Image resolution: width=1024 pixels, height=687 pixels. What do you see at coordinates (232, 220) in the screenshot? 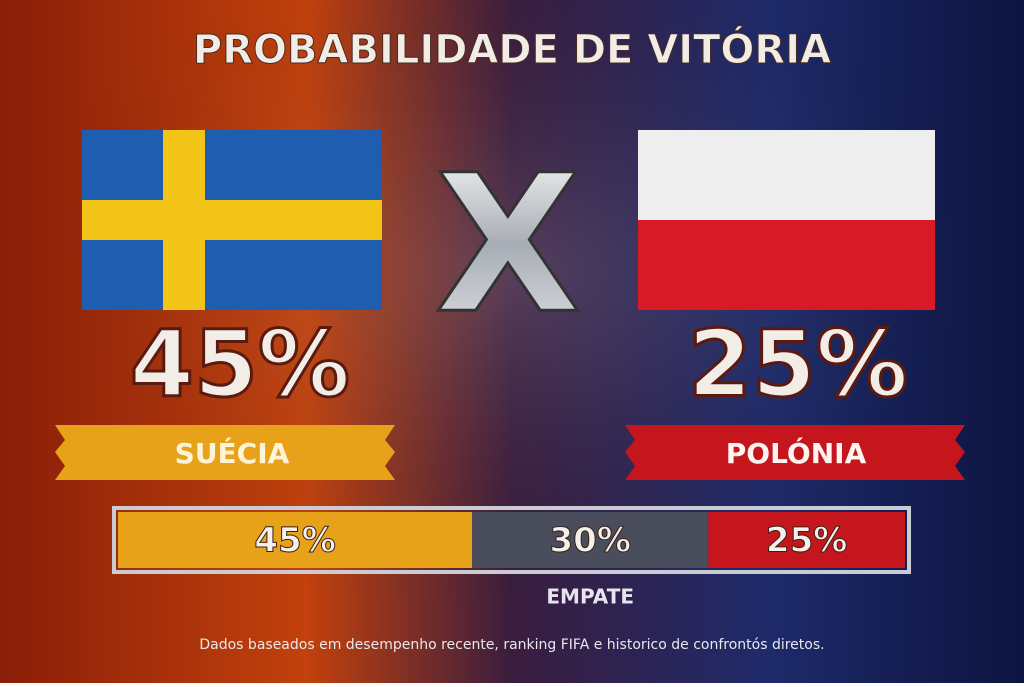
I see `sweden-flag` at bounding box center [232, 220].